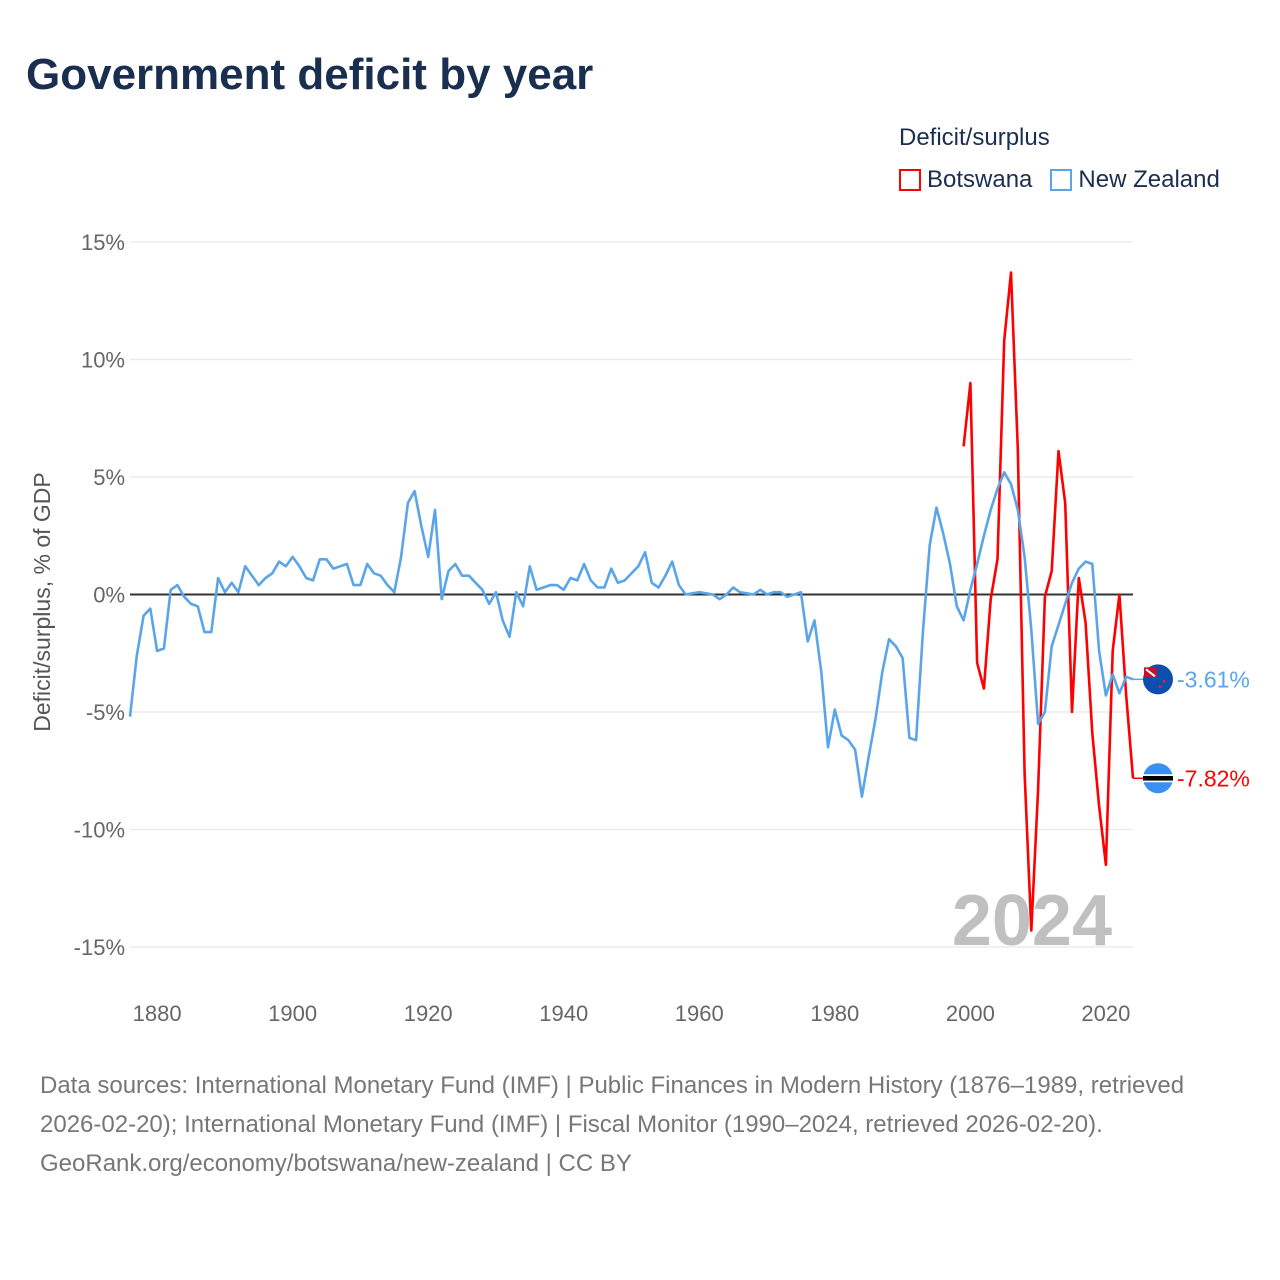 The width and height of the screenshot is (1280, 1280). I want to click on legend-label-new-zealand: New Zealand, so click(1149, 179).